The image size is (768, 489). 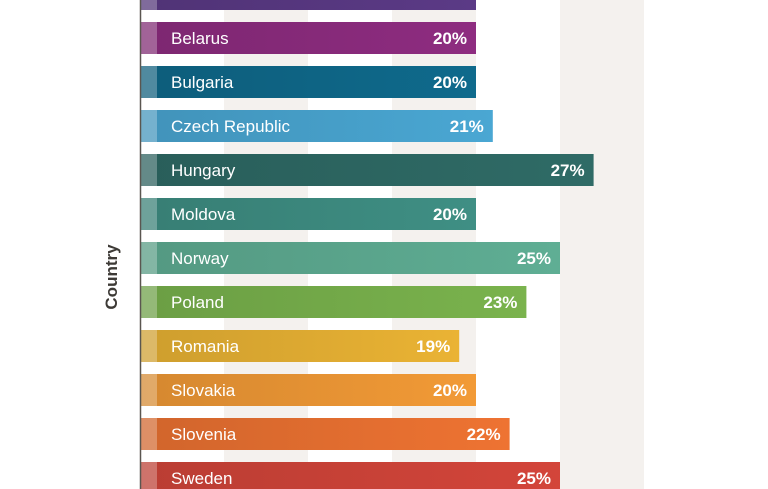 I want to click on bar-group: Slovenia 22%, so click(x=325, y=434).